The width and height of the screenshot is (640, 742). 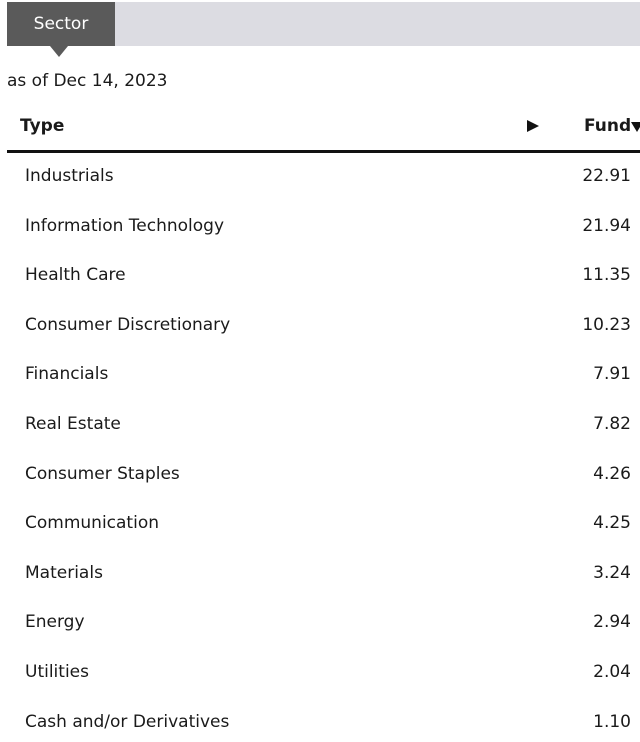 I want to click on sector-name: Cash and/or Derivatives, so click(x=127, y=721).